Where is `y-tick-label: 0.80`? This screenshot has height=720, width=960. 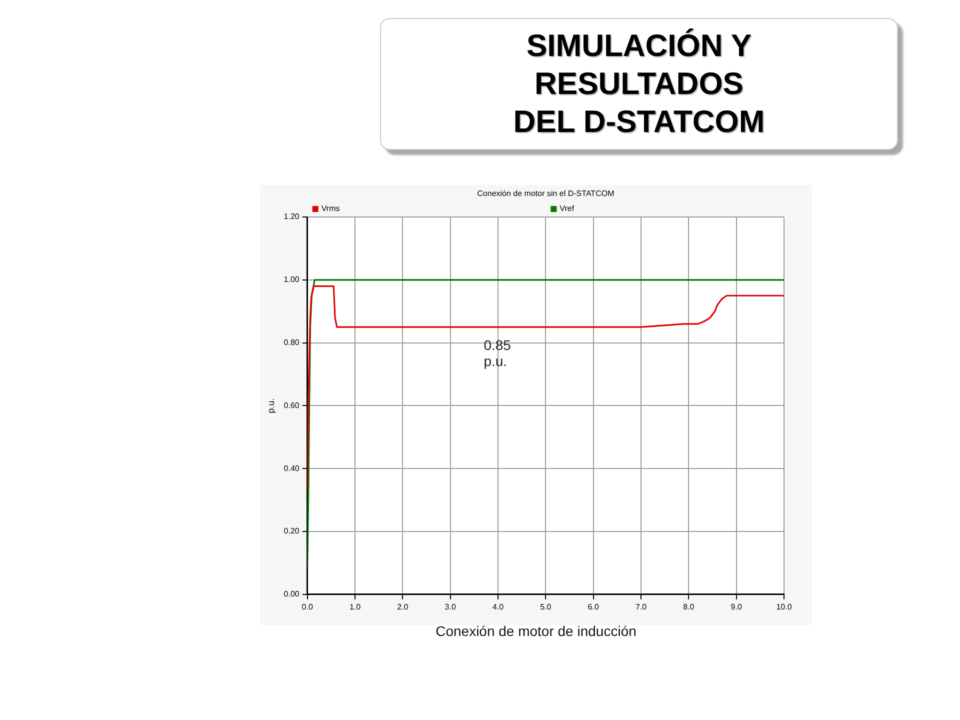 y-tick-label: 0.80 is located at coordinates (292, 343).